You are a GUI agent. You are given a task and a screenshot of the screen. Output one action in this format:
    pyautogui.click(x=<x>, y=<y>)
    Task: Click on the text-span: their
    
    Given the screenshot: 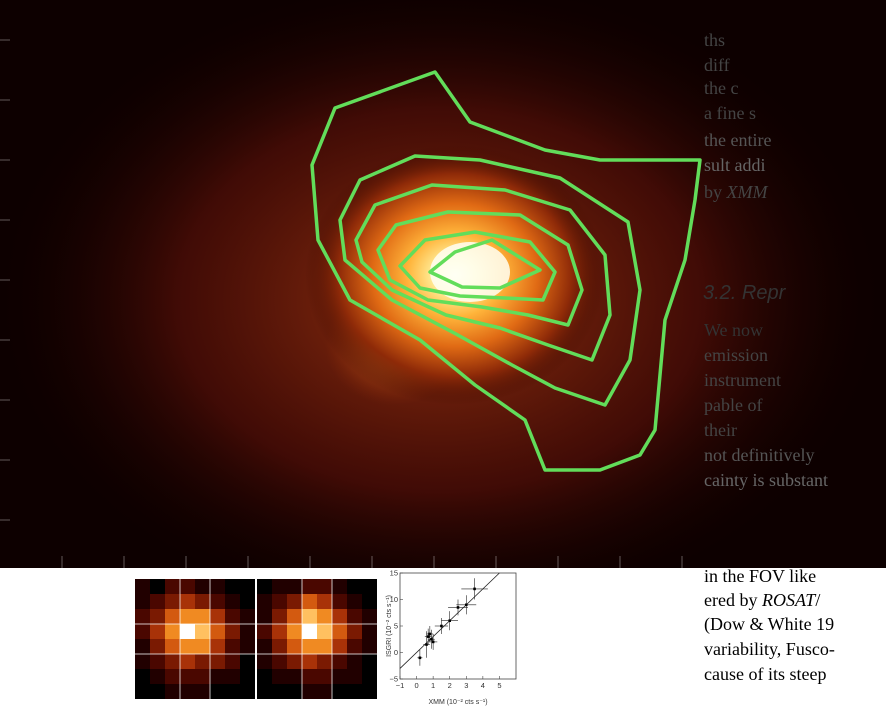 What is the action you would take?
    pyautogui.click(x=720, y=430)
    